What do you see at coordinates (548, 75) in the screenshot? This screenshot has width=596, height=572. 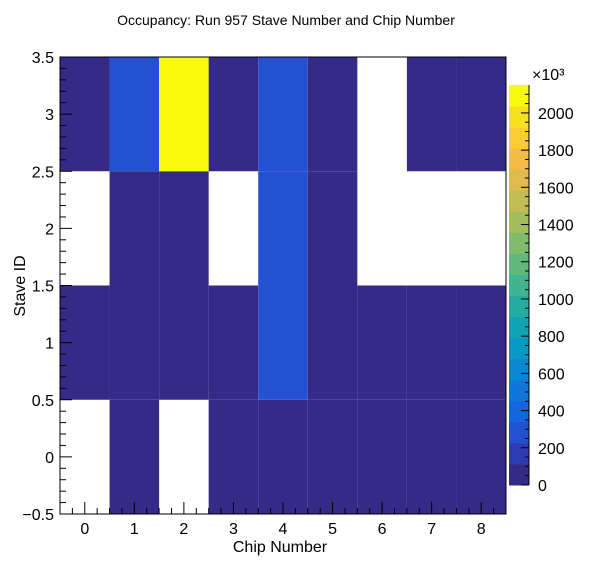 I see `palette-multiplier: ×10³` at bounding box center [548, 75].